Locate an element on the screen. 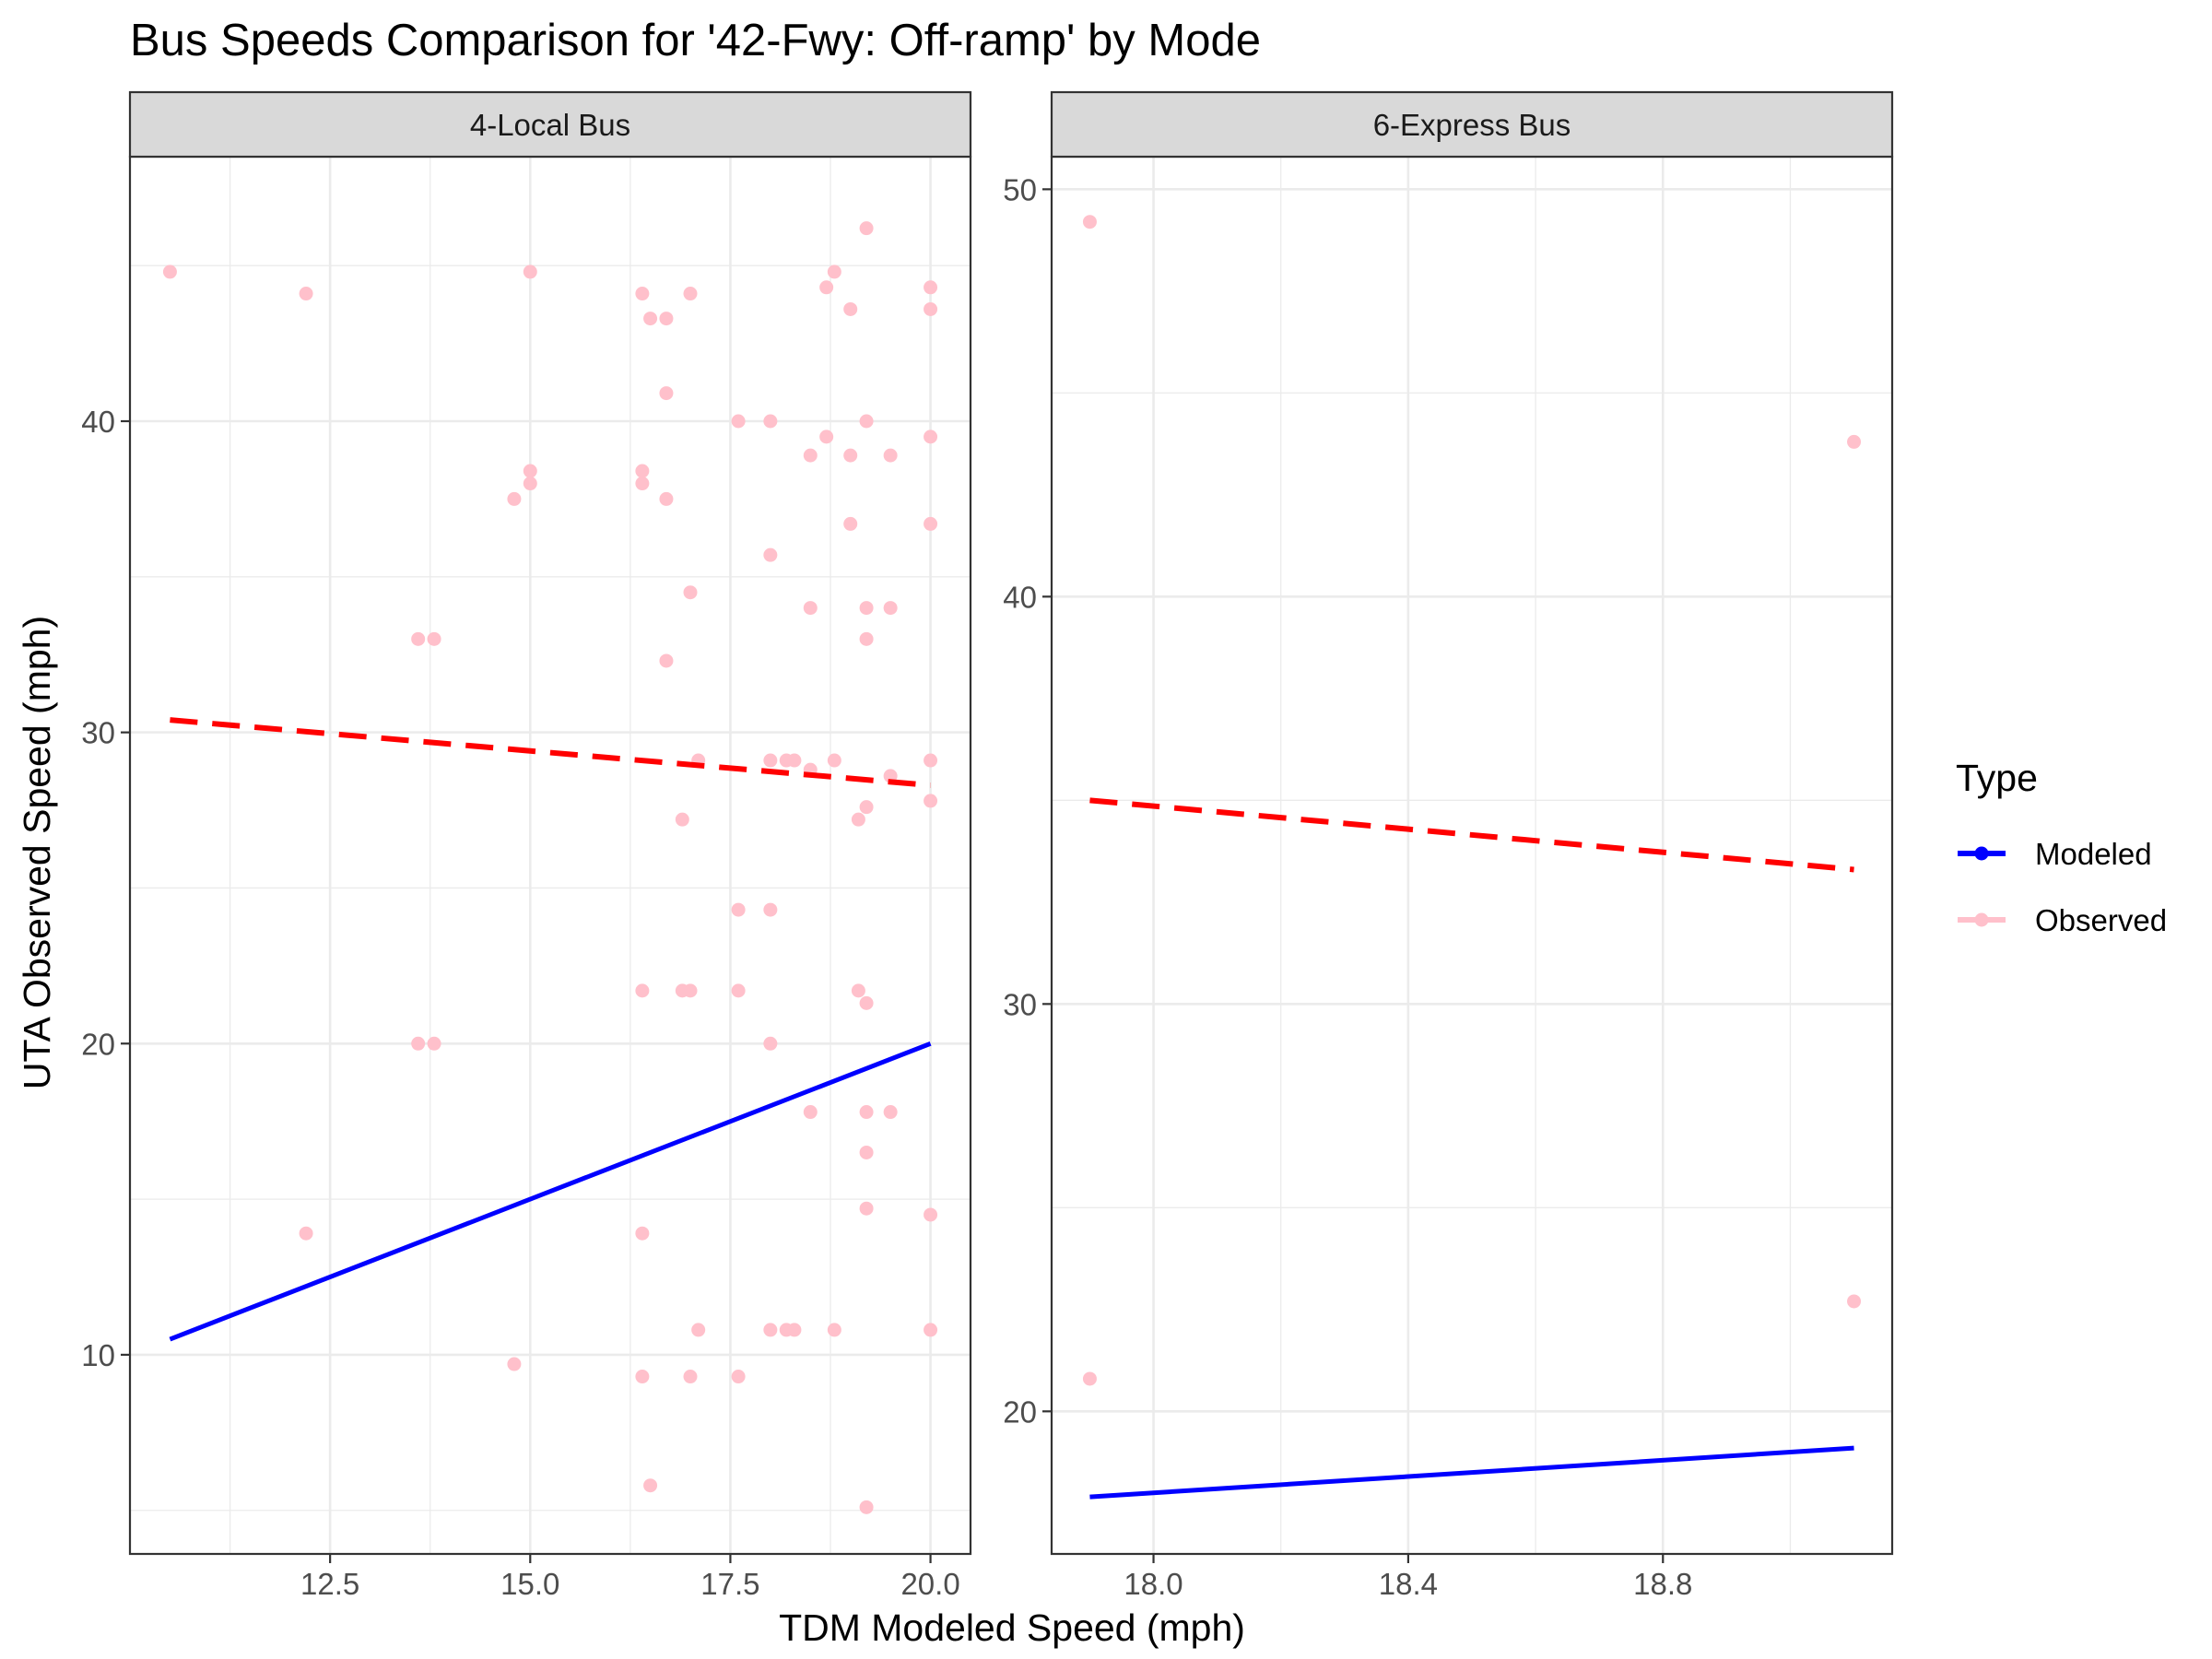  y-tick-label: 40 is located at coordinates (1020, 597).